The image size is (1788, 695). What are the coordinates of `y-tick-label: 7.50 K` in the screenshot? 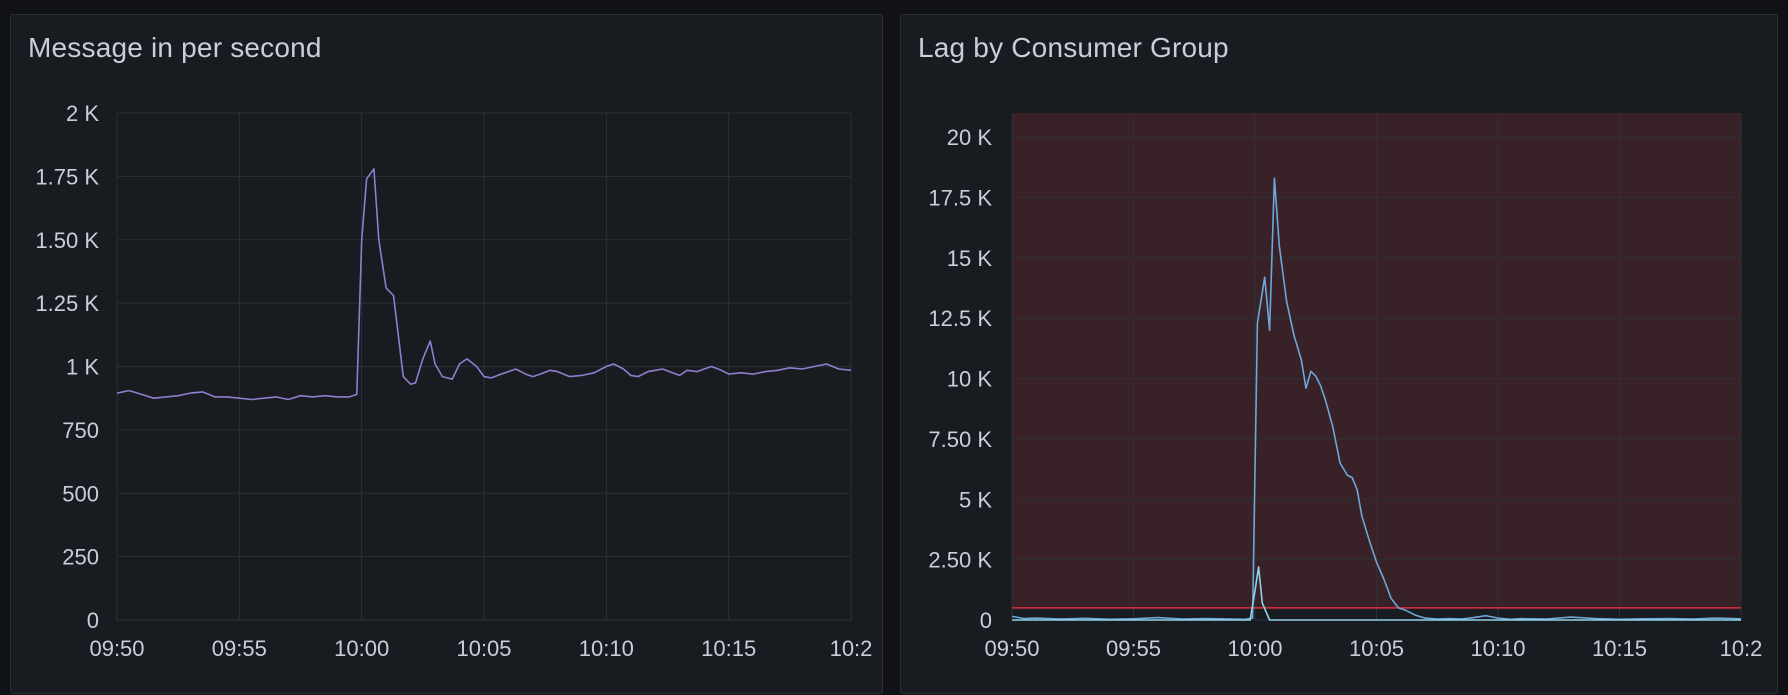 It's located at (960, 439).